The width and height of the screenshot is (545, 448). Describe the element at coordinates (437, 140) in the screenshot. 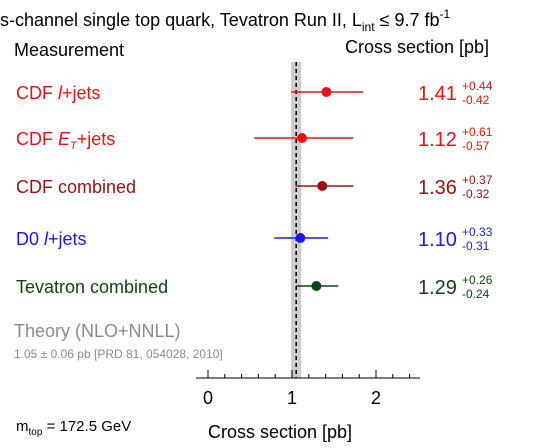

I see `measurement-value: 1.12` at that location.